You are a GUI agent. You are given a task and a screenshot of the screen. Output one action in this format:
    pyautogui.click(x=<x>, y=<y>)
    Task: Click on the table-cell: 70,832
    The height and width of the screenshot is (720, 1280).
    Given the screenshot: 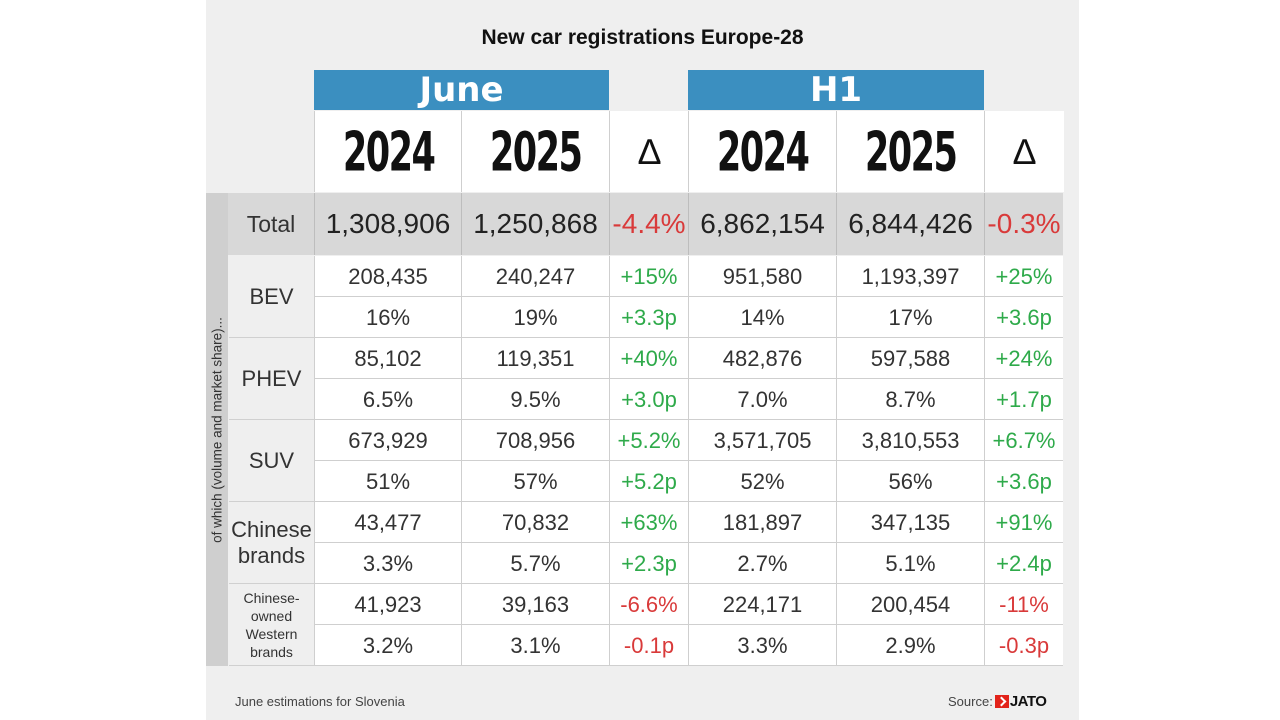 What is the action you would take?
    pyautogui.click(x=535, y=522)
    